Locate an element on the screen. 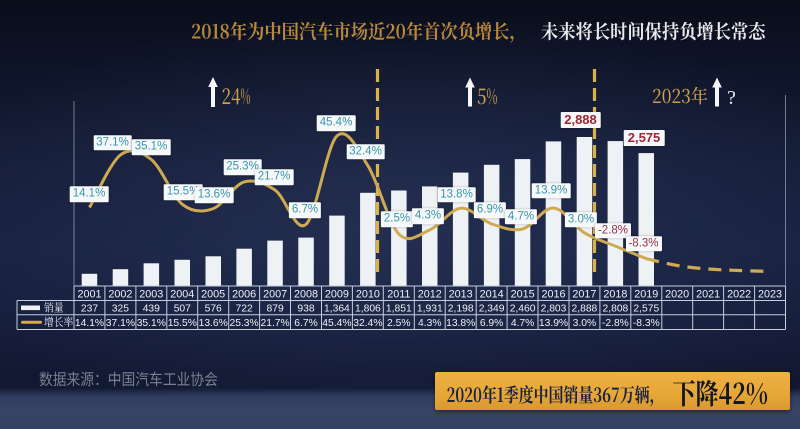 This screenshot has height=429, width=800. svg-text: 2,460 is located at coordinates (523, 308).